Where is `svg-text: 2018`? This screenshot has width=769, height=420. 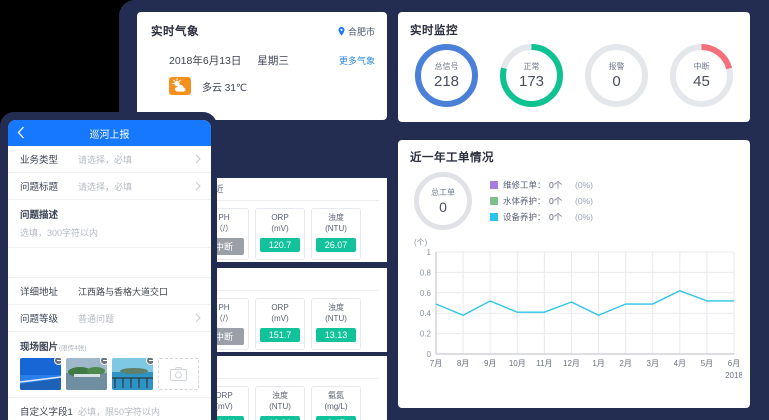
svg-text: 2018 is located at coordinates (733, 375).